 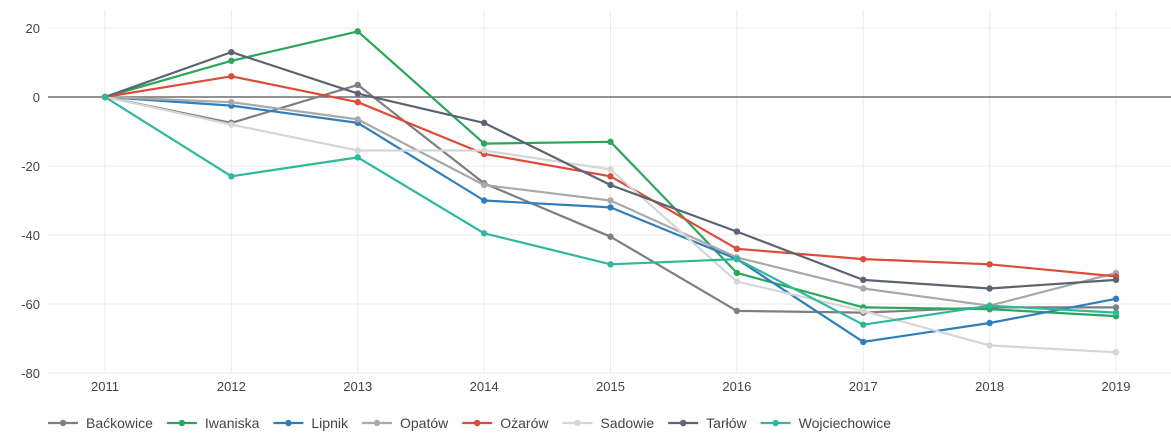 What do you see at coordinates (726, 423) in the screenshot?
I see `legend-label: Tarłów` at bounding box center [726, 423].